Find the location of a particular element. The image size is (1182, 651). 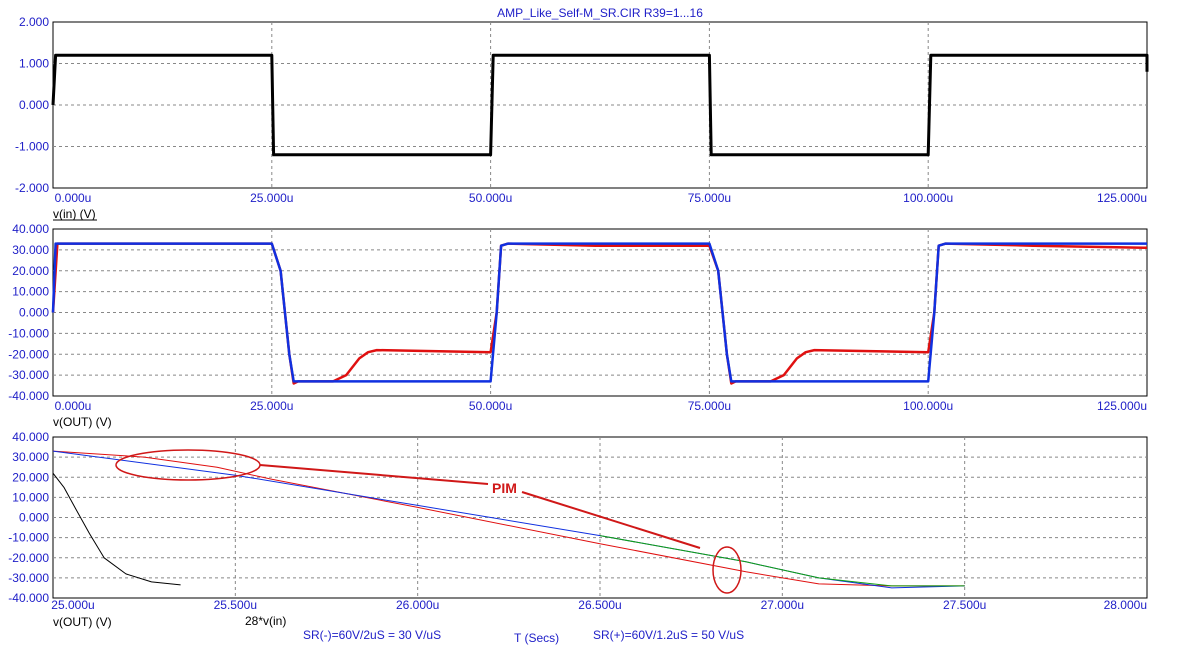

y-tick-label: 2.000 is located at coordinates (34, 22).